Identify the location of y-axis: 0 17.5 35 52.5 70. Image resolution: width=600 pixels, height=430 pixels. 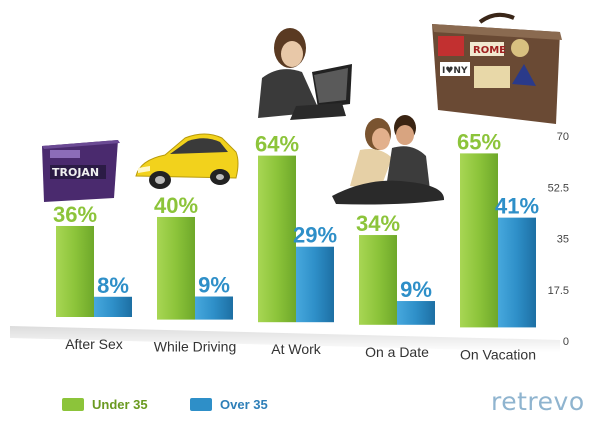
(558, 239).